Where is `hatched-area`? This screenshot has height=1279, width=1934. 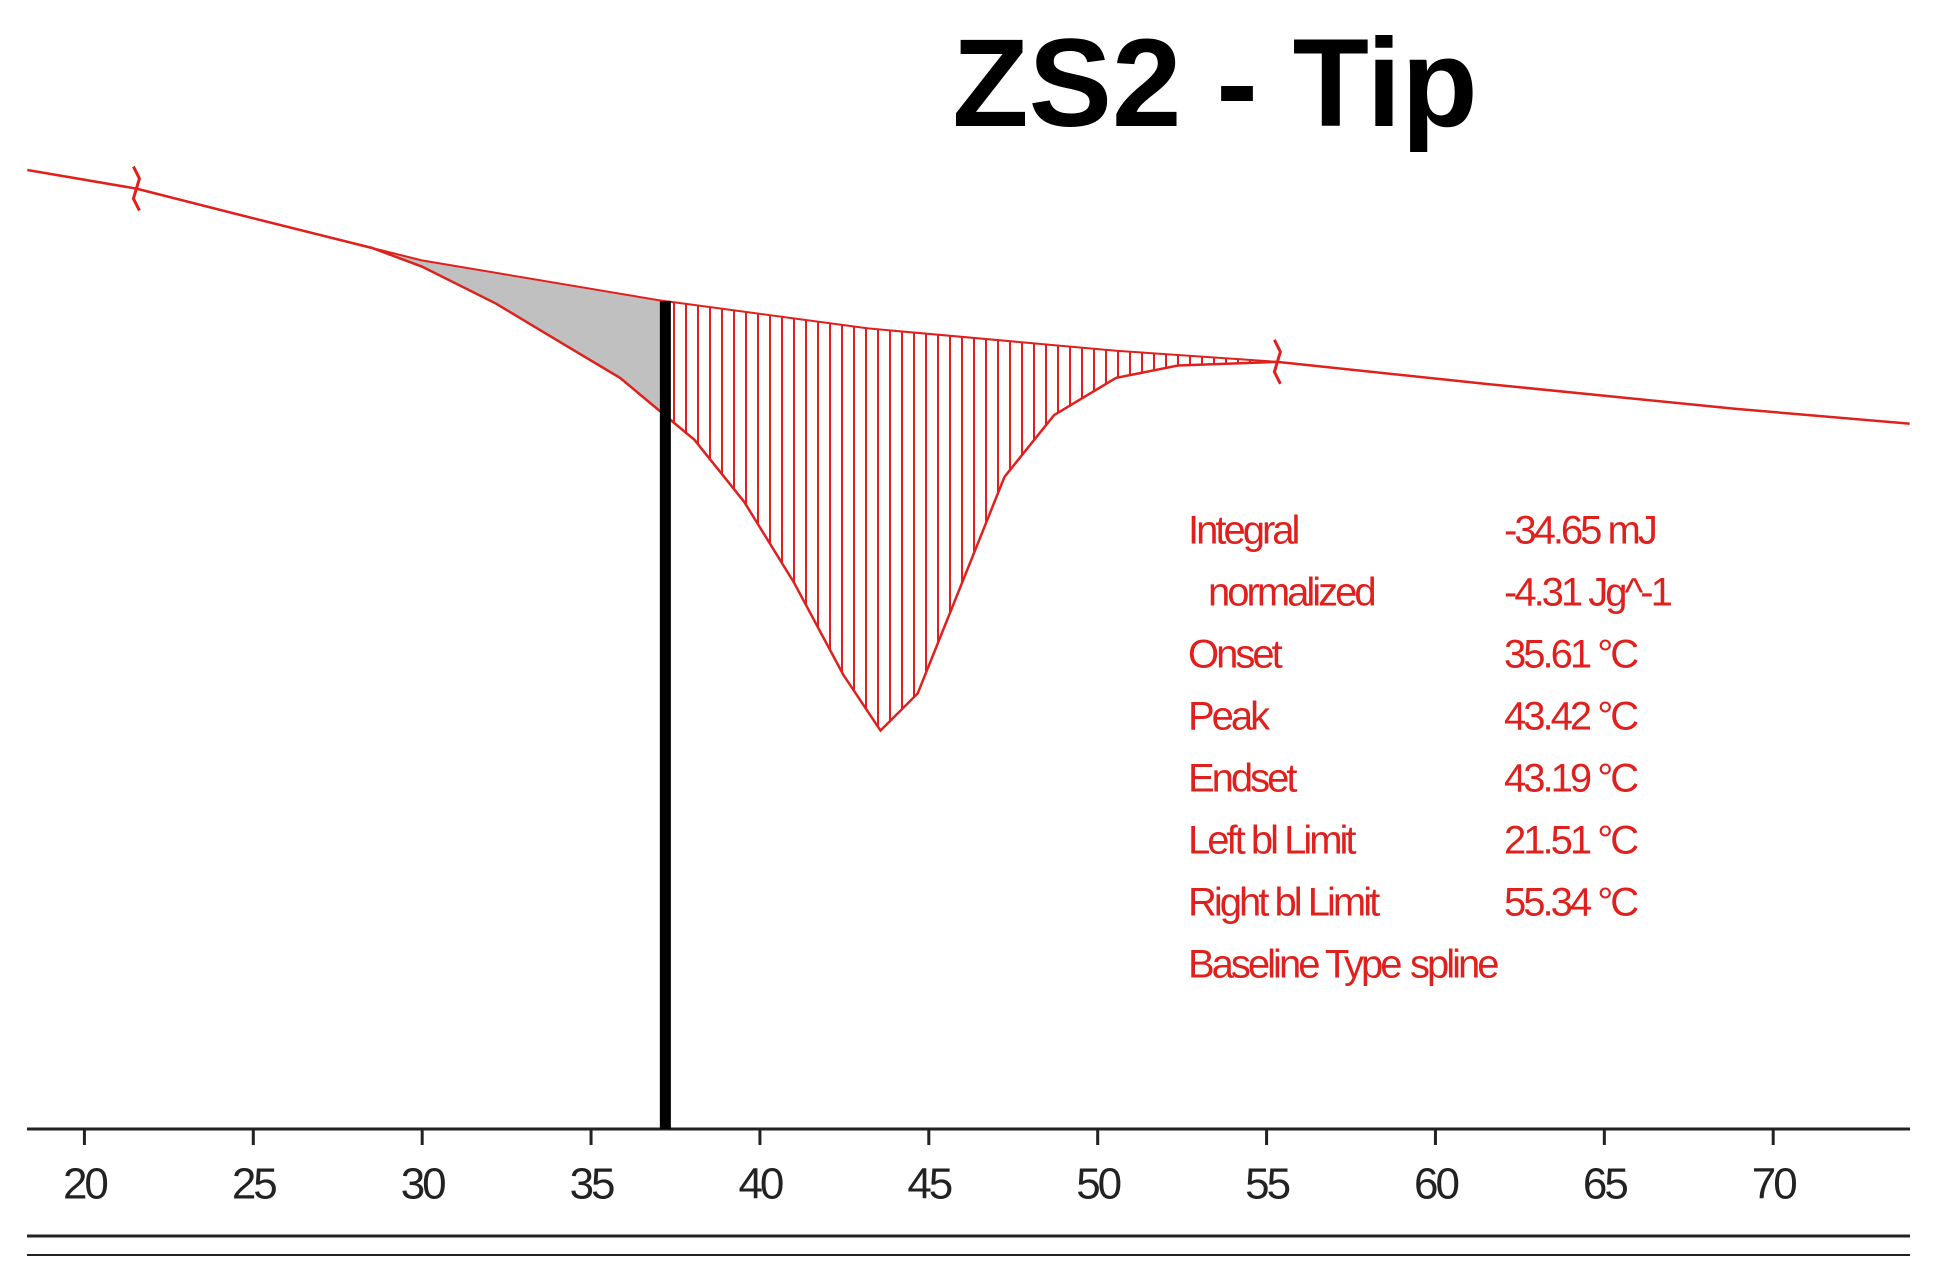 hatched-area is located at coordinates (971, 516).